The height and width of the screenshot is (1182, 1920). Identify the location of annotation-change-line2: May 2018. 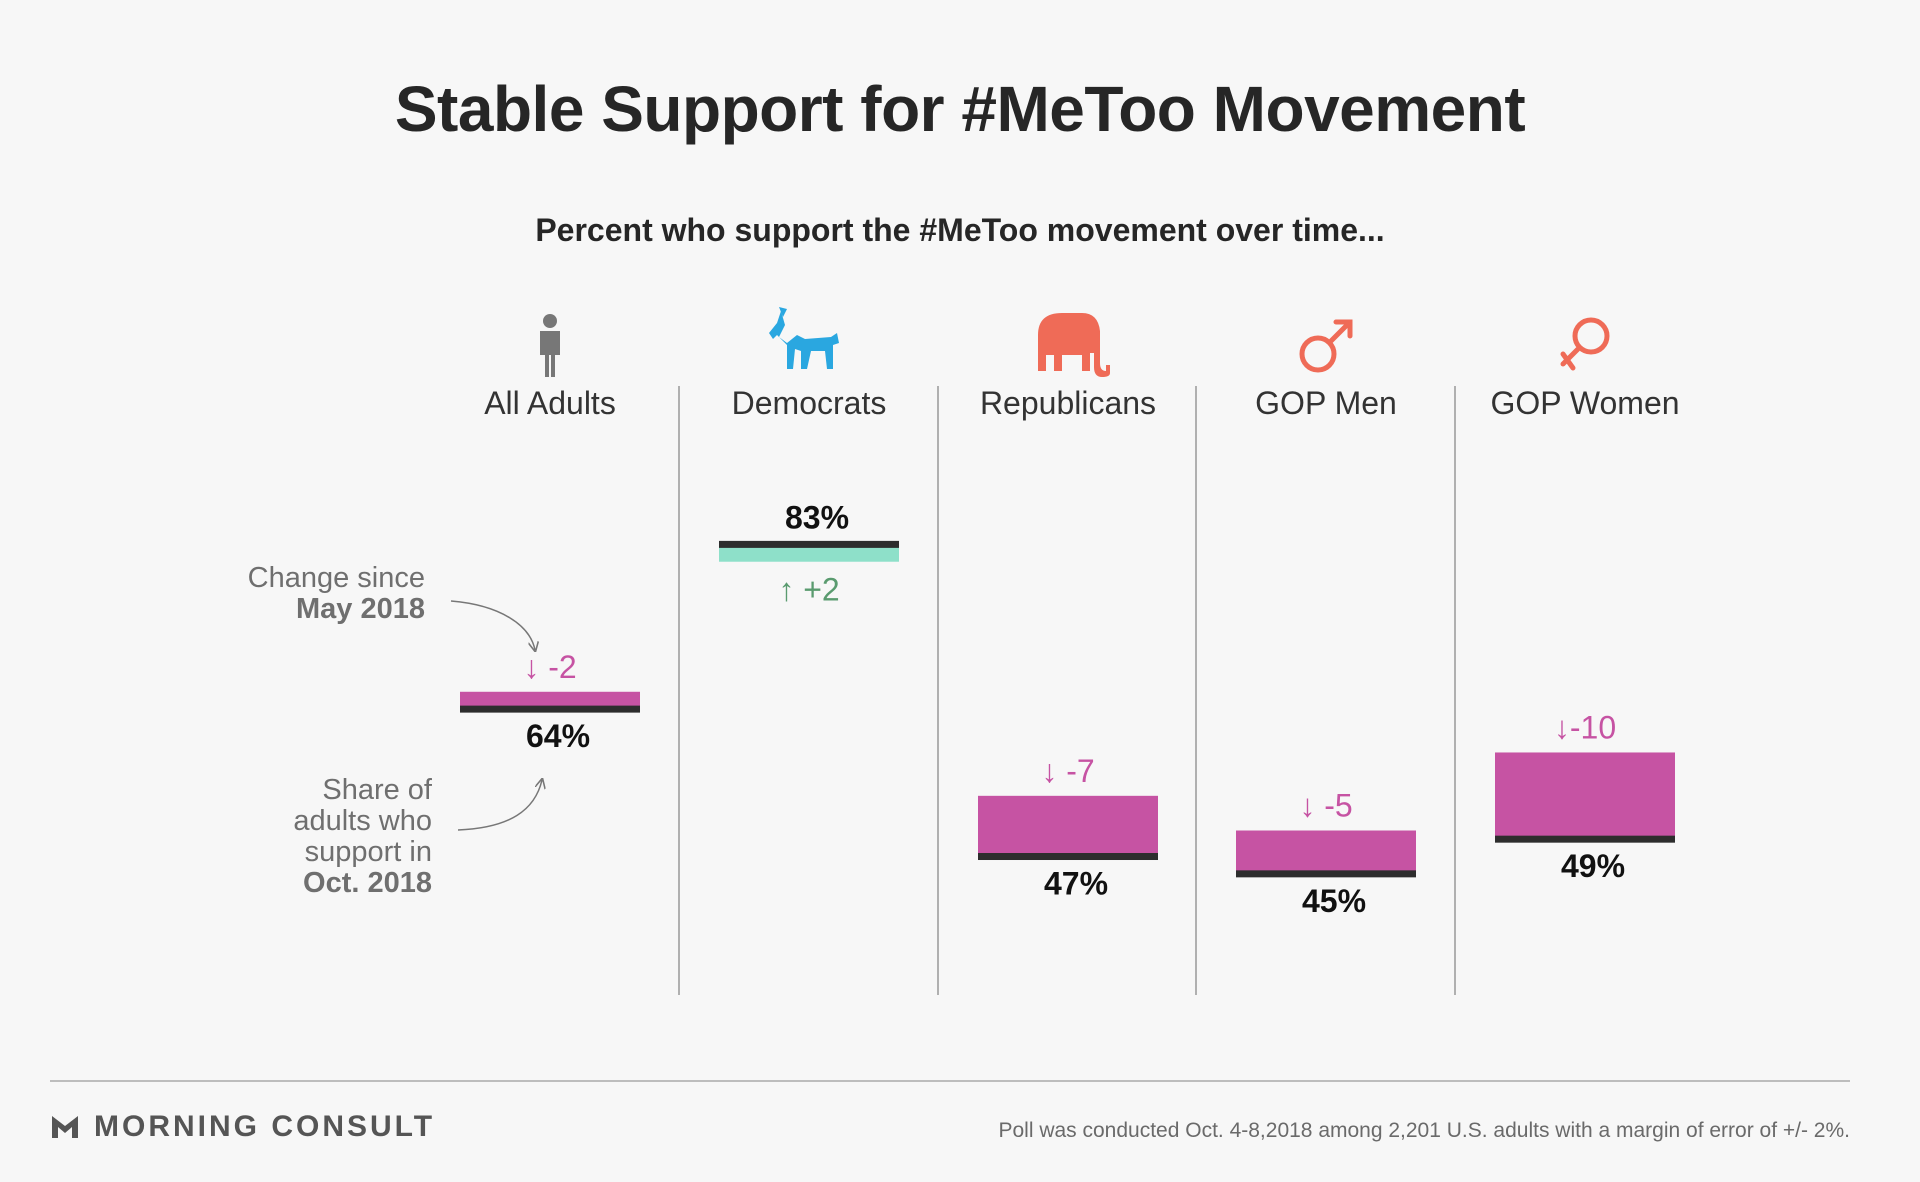
(360, 609).